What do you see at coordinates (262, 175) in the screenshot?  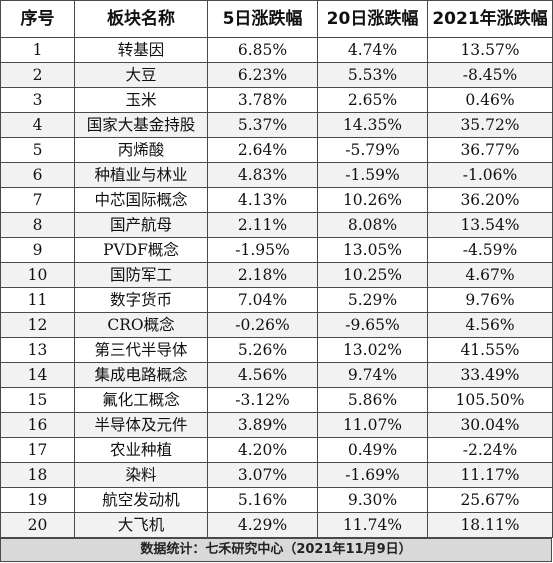 I see `cell-5day-change: 4.83%` at bounding box center [262, 175].